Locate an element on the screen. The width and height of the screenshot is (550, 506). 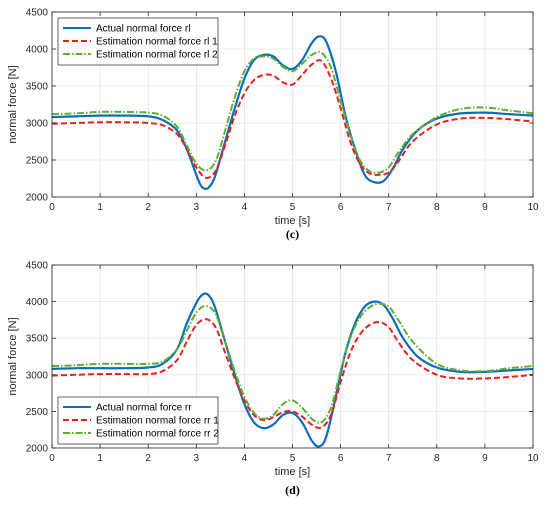
legend-entry: Estimation normal force rl 1 is located at coordinates (157, 42).